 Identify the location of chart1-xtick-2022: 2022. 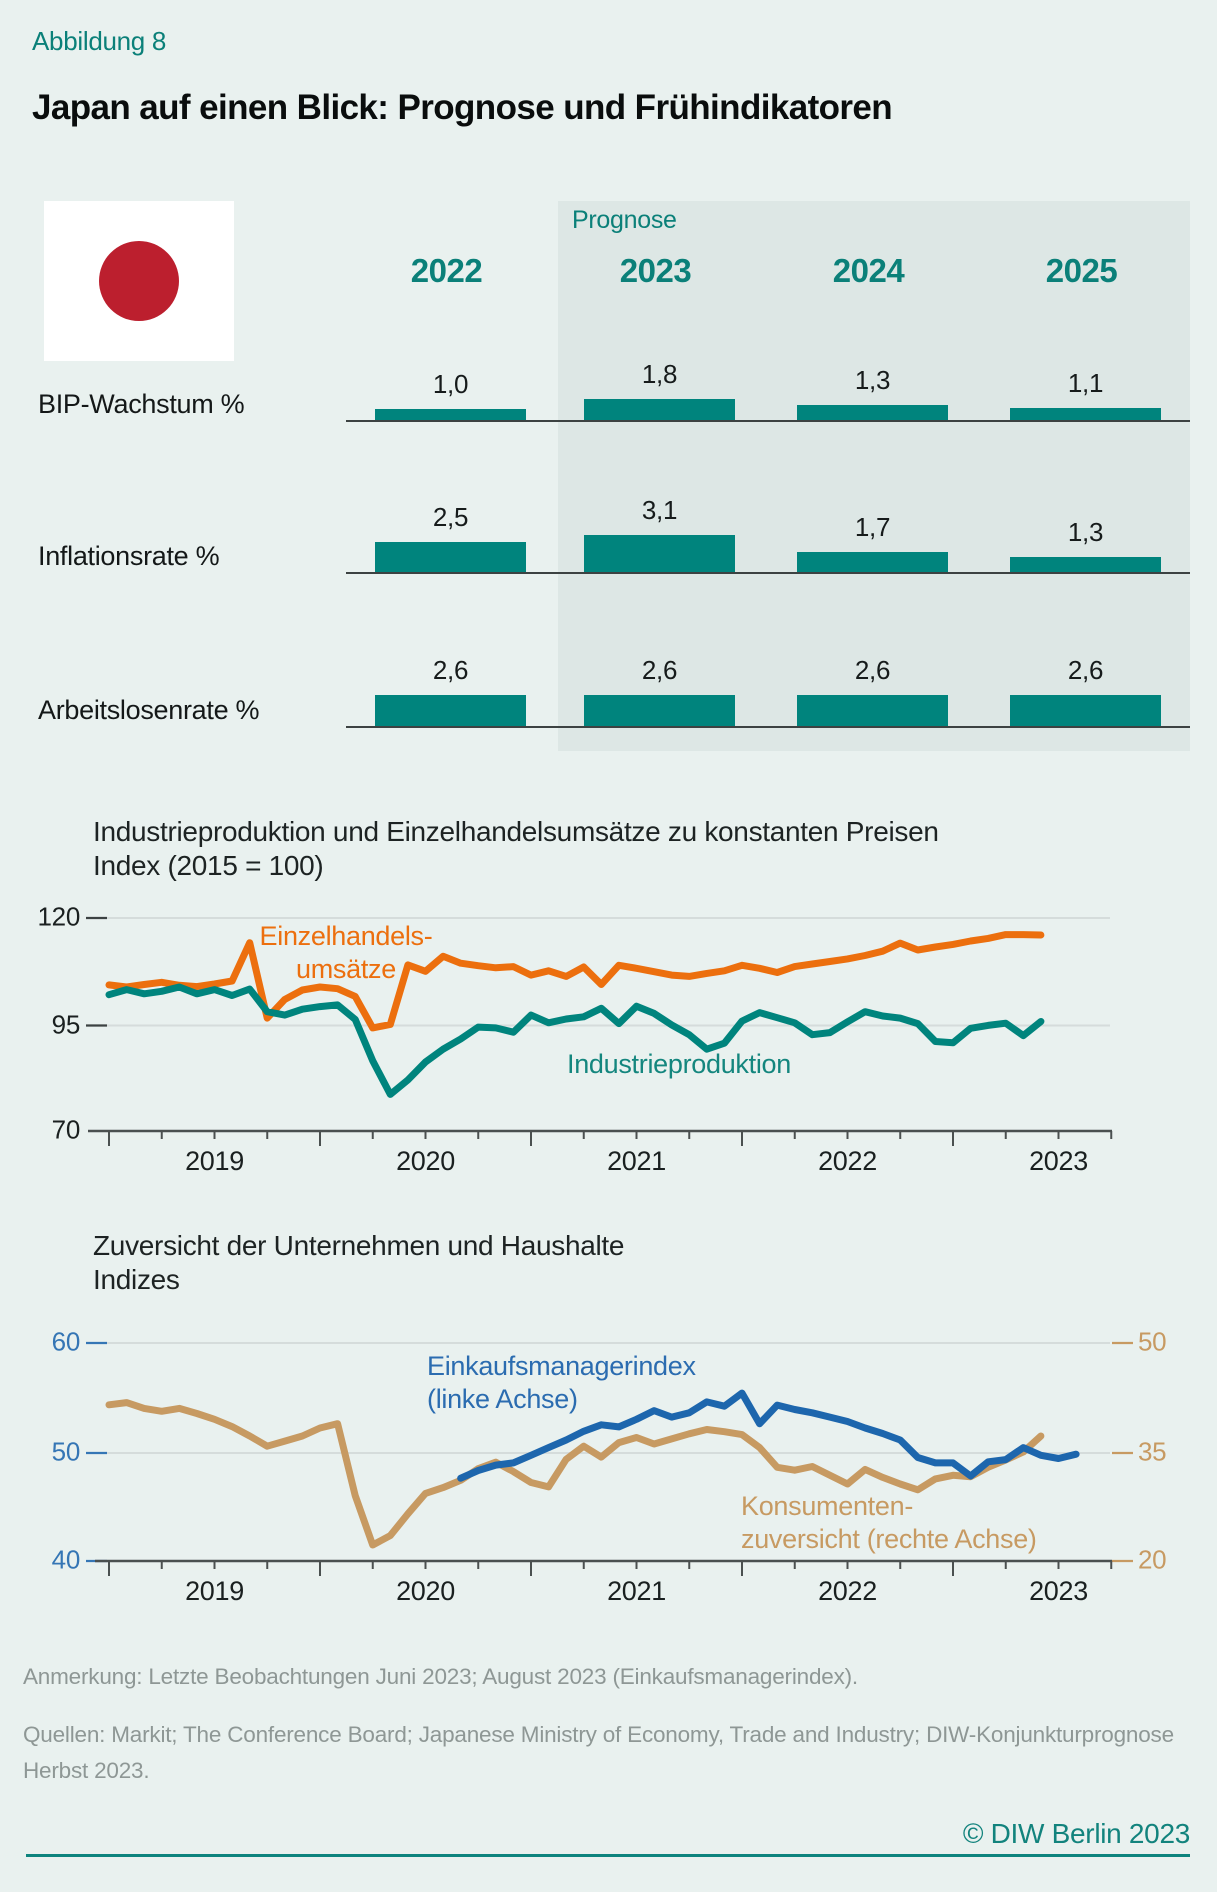
(847, 1161).